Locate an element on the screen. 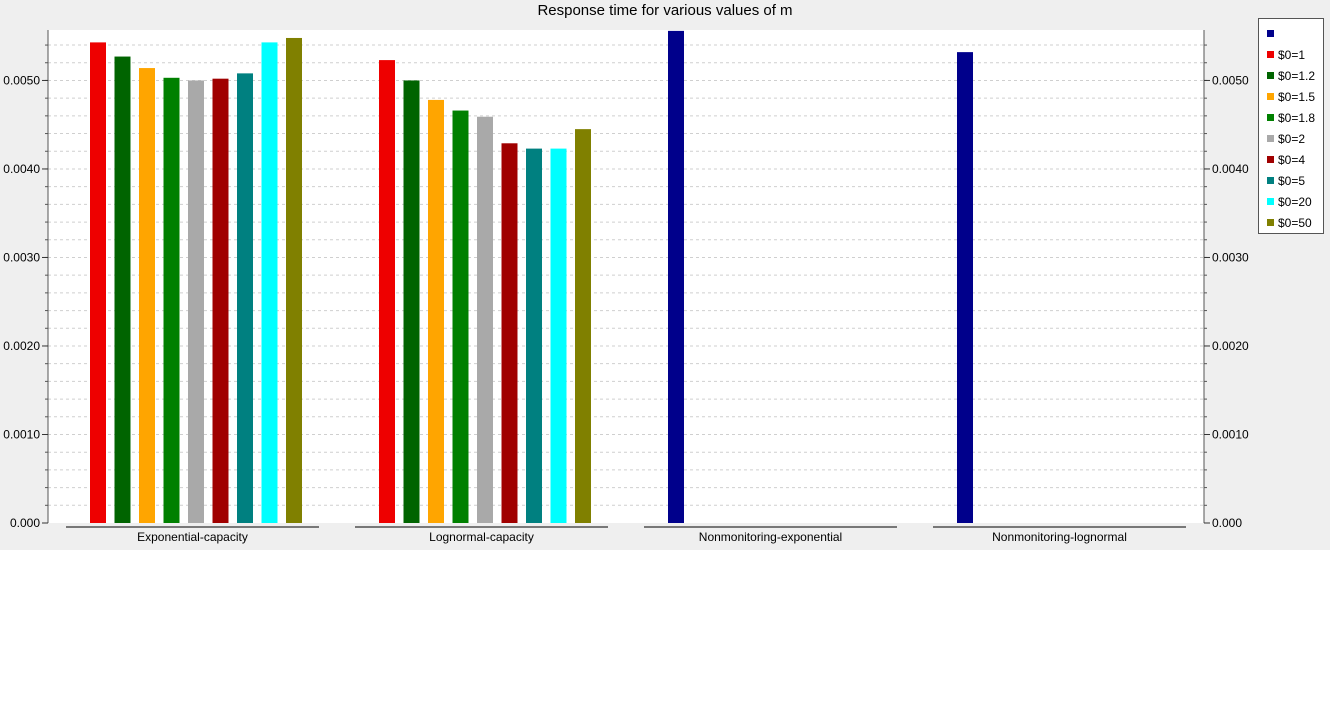 The image size is (1330, 720). legend-label: $0=1.2 is located at coordinates (1297, 75).